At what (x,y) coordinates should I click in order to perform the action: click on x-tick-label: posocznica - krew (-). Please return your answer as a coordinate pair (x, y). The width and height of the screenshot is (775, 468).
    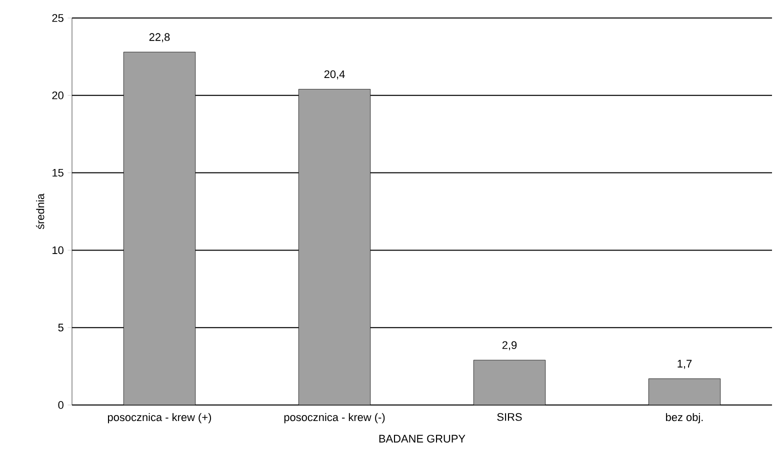
    Looking at the image, I should click on (334, 418).